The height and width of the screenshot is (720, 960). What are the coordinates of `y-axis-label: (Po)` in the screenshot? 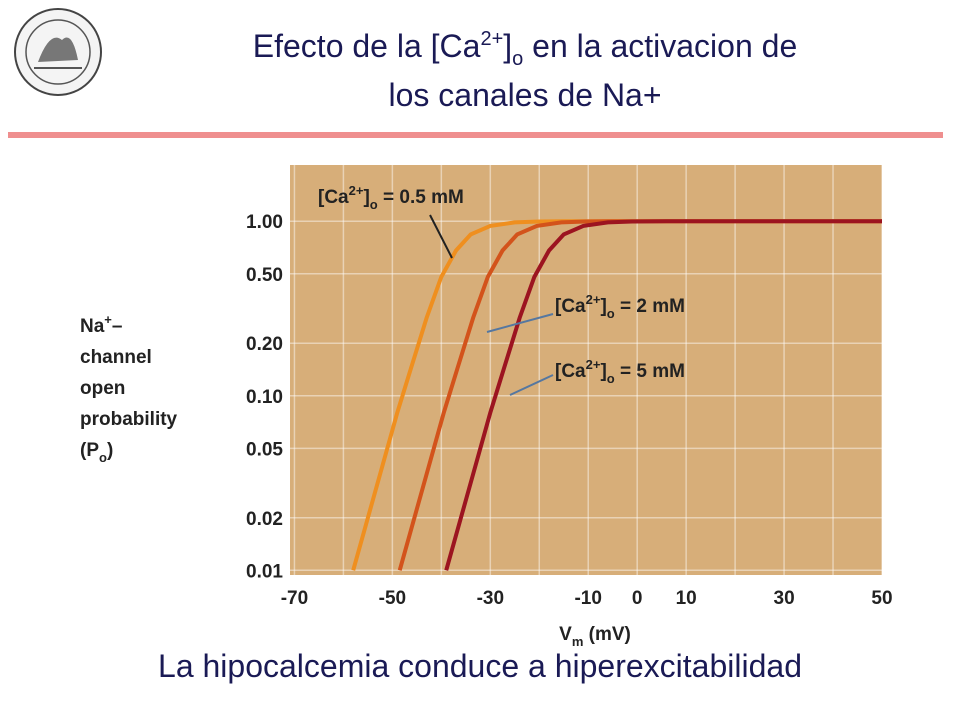 It's located at (96, 452).